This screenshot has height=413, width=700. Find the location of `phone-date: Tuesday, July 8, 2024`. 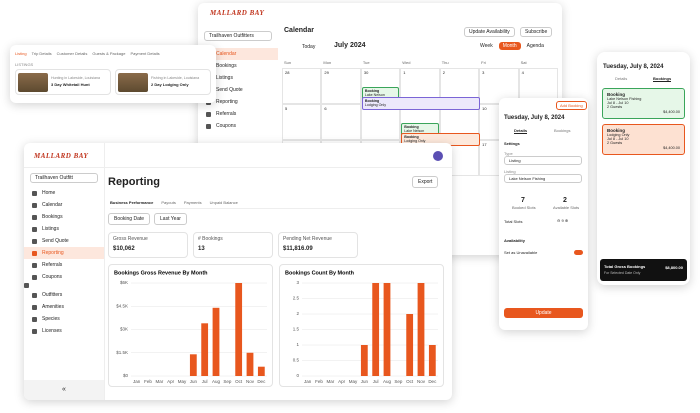

phone-date: Tuesday, July 8, 2024 is located at coordinates (633, 67).